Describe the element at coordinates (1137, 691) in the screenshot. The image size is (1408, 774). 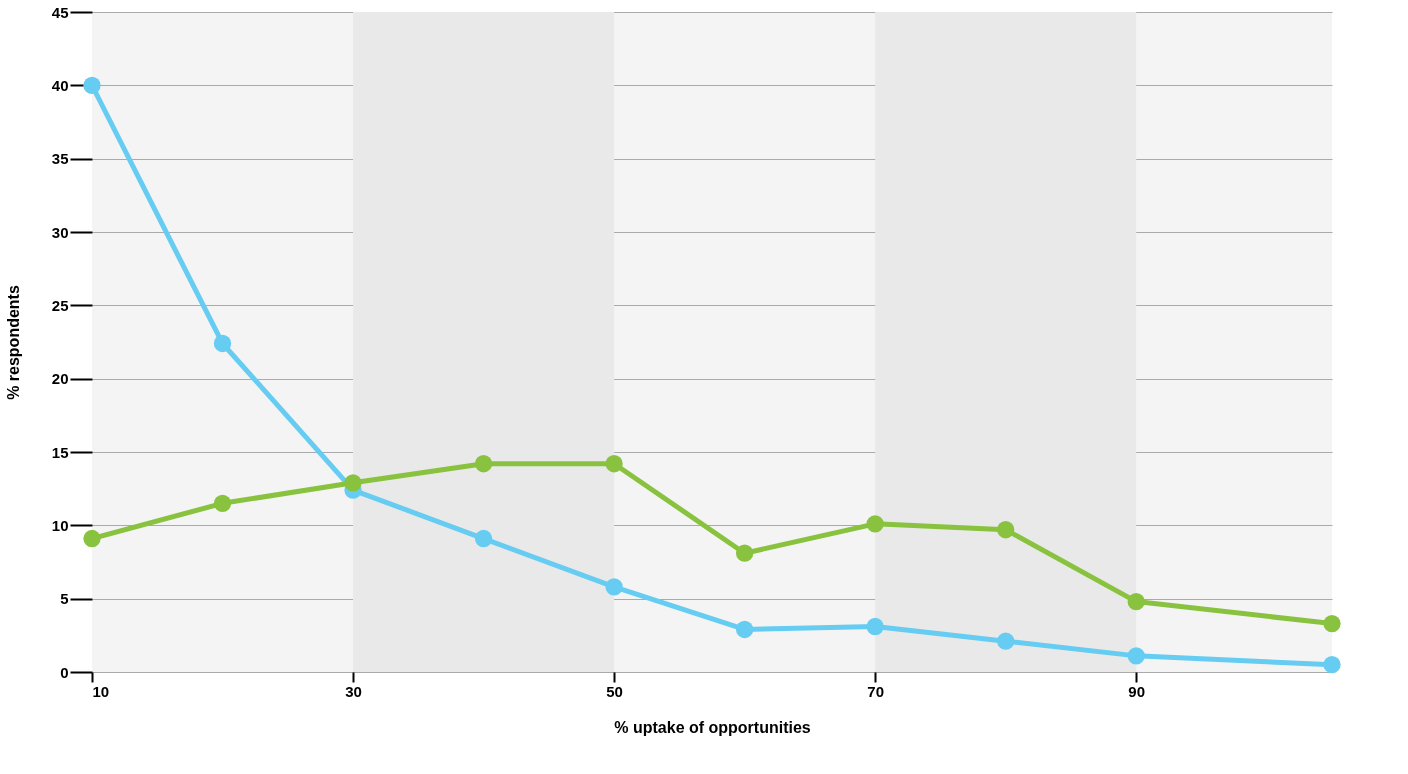
I see `x-tick-label: 90` at that location.